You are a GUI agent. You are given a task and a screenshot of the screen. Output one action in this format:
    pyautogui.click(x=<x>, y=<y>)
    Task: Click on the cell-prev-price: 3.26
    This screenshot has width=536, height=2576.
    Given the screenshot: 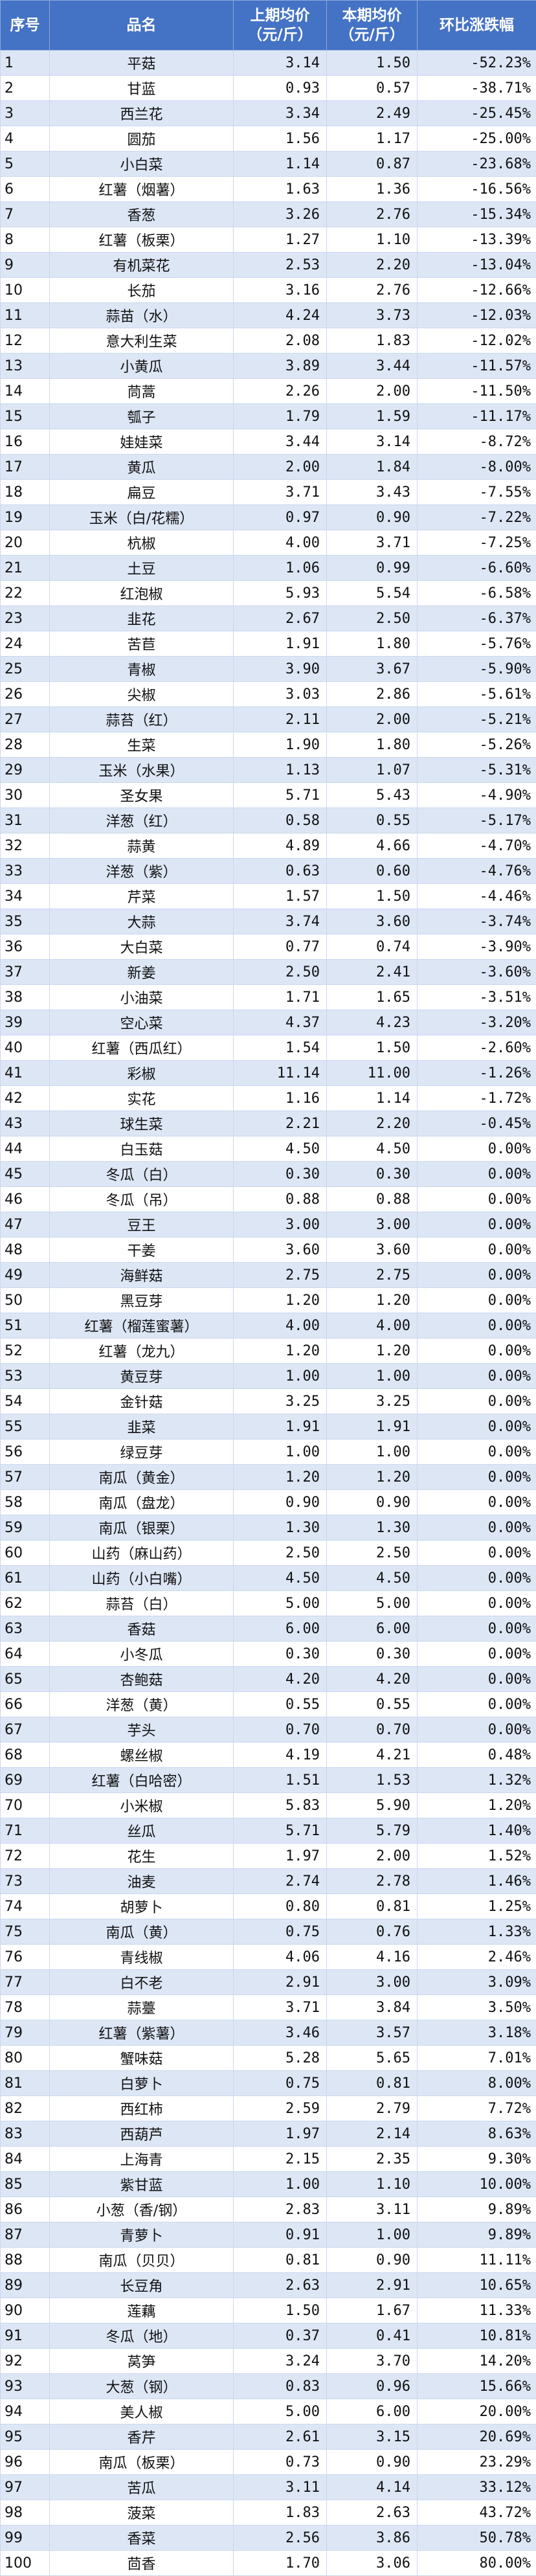 What is the action you would take?
    pyautogui.click(x=280, y=214)
    